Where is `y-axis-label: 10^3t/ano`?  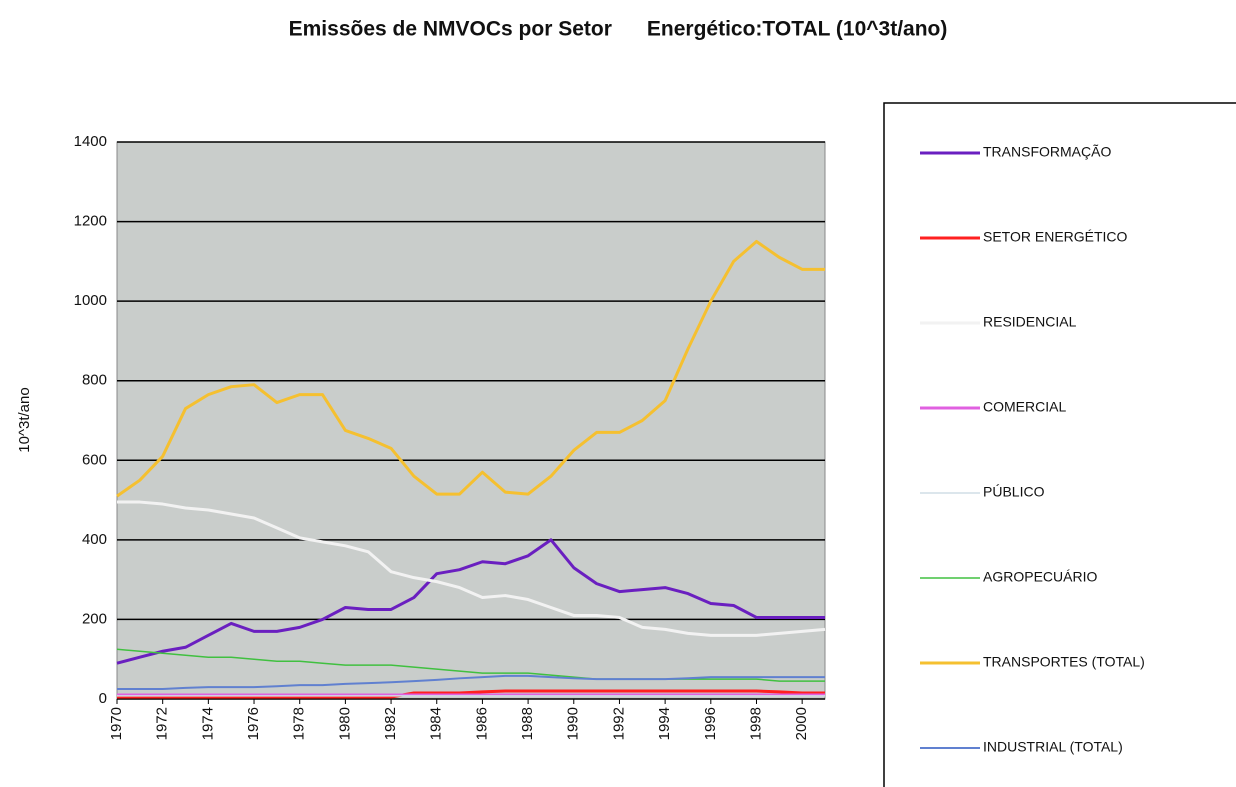 y-axis-label: 10^3t/ano is located at coordinates (24, 419).